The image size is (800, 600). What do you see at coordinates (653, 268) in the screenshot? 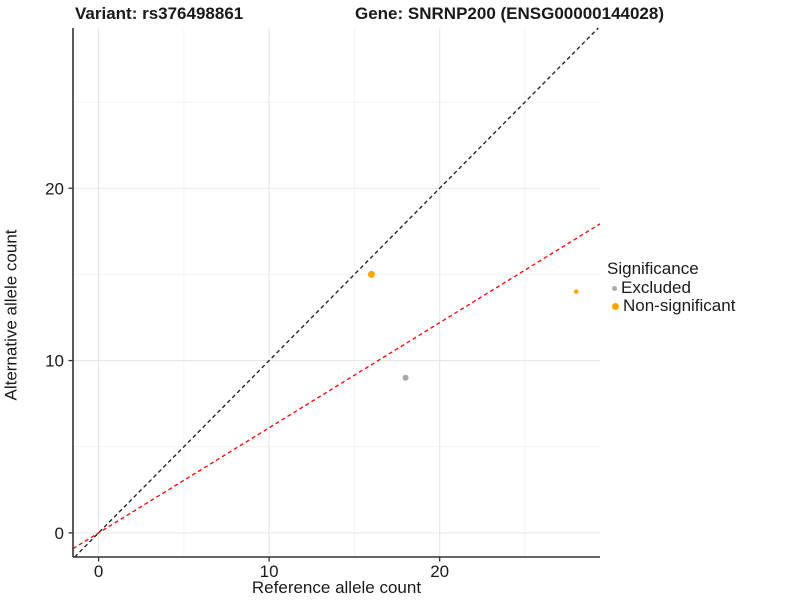
I see `legend-title: Significance` at bounding box center [653, 268].